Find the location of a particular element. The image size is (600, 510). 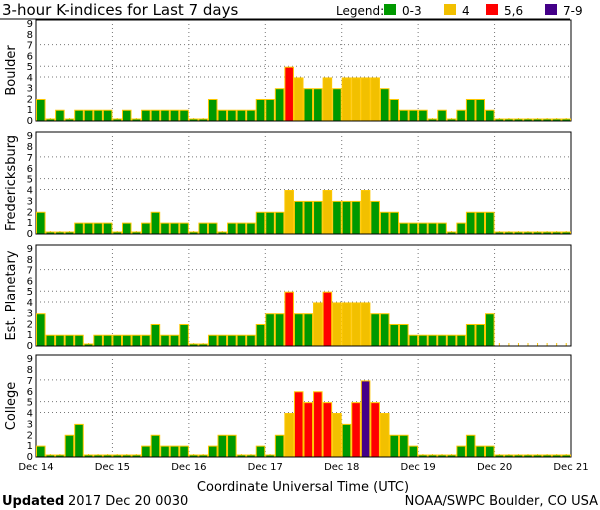

legend-entry-label: 5,6 is located at coordinates (513, 11).